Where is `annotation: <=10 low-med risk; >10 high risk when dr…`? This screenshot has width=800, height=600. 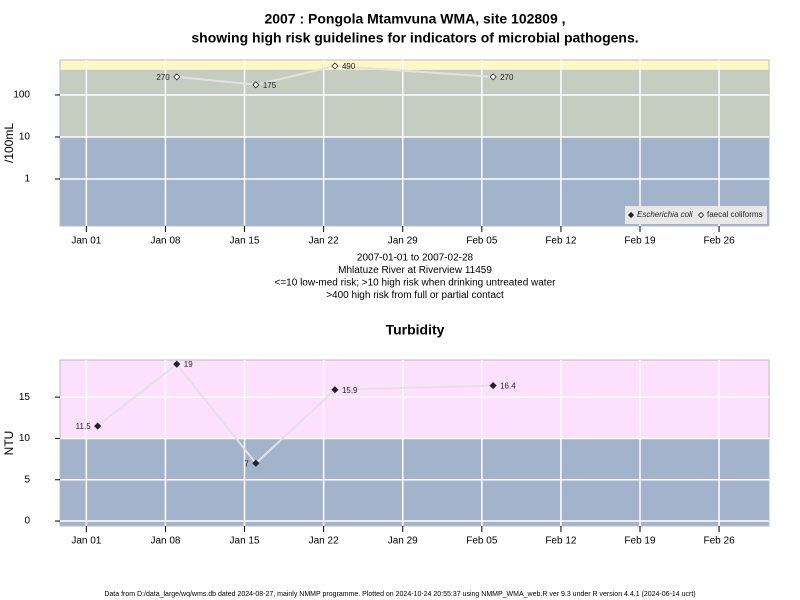
annotation: <=10 low-med risk; >10 high risk when dr… is located at coordinates (416, 283).